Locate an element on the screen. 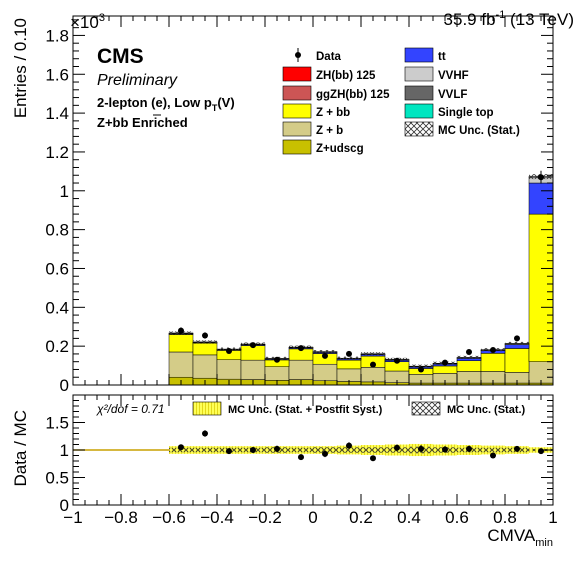 This screenshot has width=580, height=563. x-axis-label: CMVAmin is located at coordinates (520, 537).